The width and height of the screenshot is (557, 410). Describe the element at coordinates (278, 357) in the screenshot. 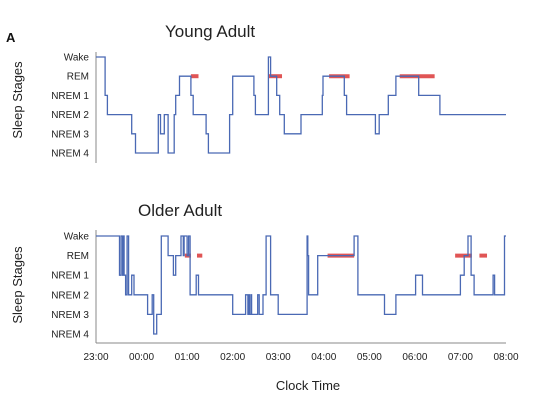

I see `x-tick-label: 03:00` at that location.